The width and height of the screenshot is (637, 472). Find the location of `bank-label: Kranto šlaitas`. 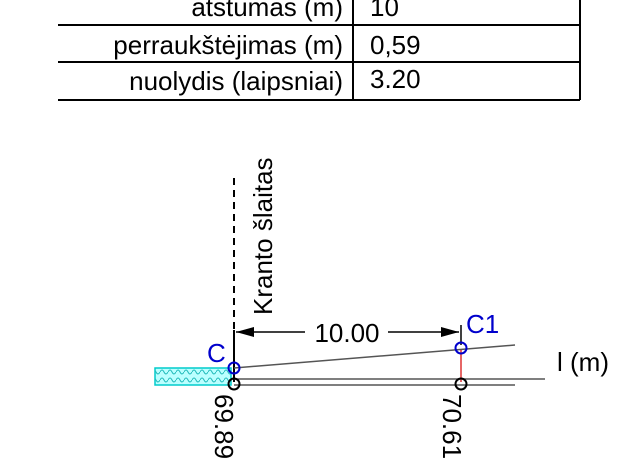

bank-label: Kranto šlaitas is located at coordinates (263, 236).